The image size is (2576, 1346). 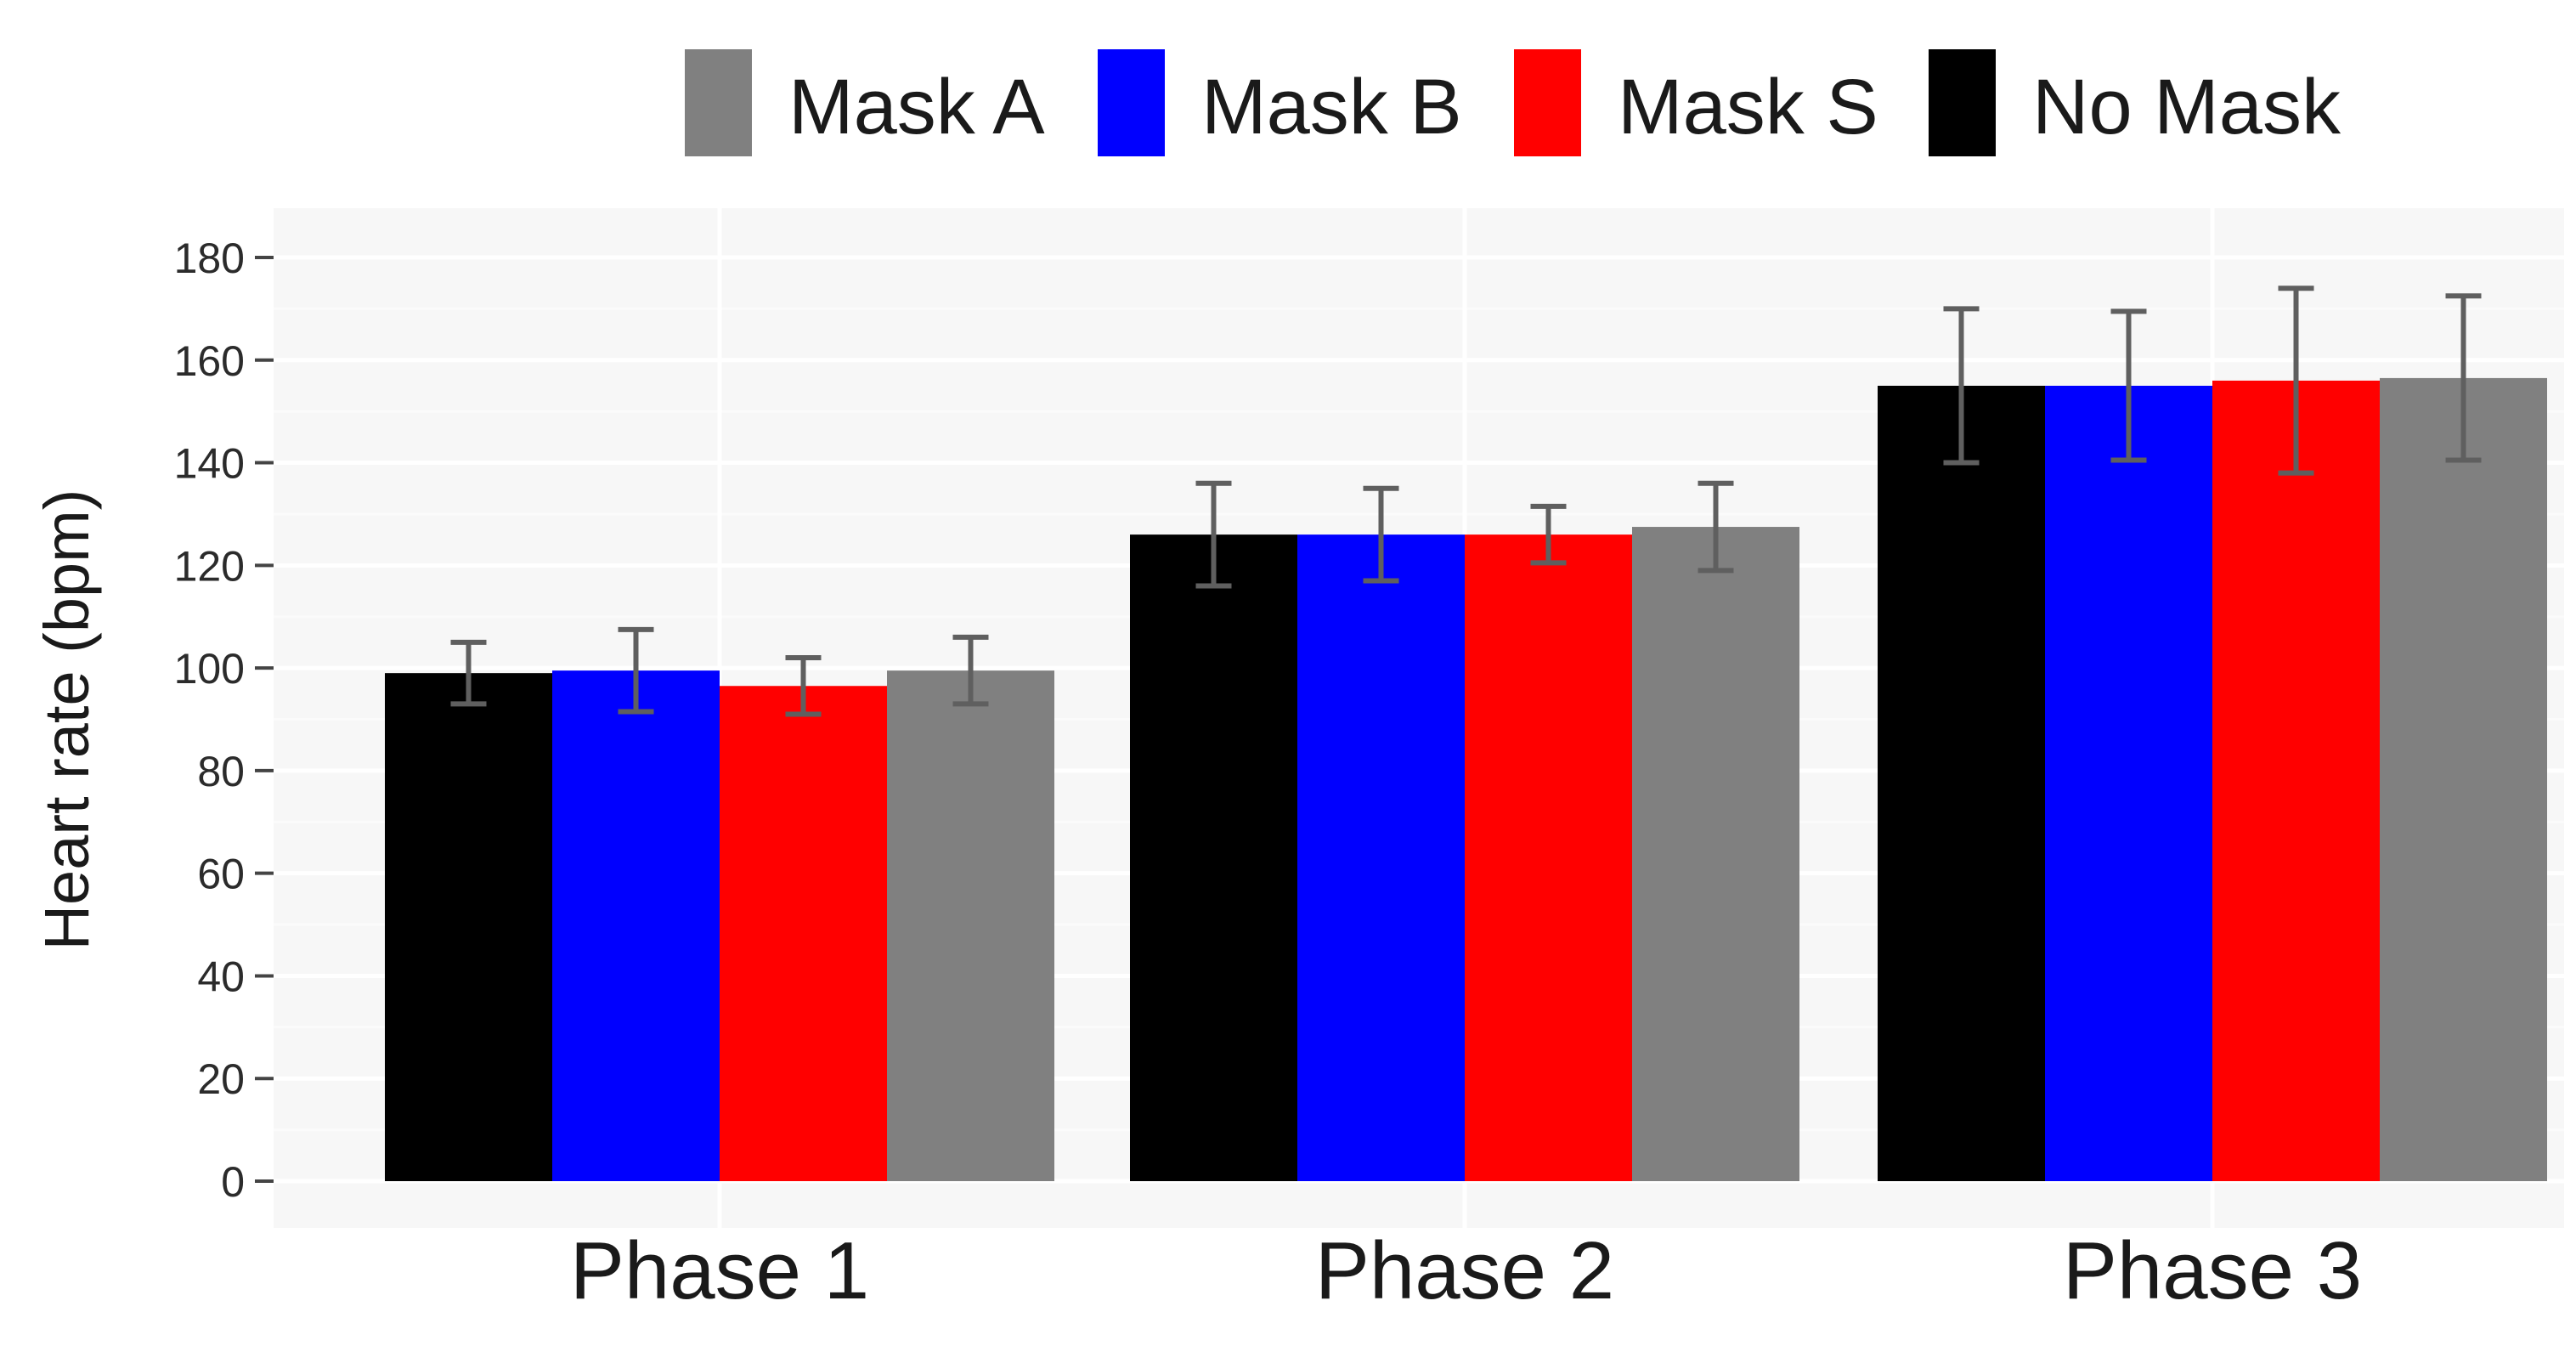 I want to click on y-tick-label: 120, so click(x=209, y=566).